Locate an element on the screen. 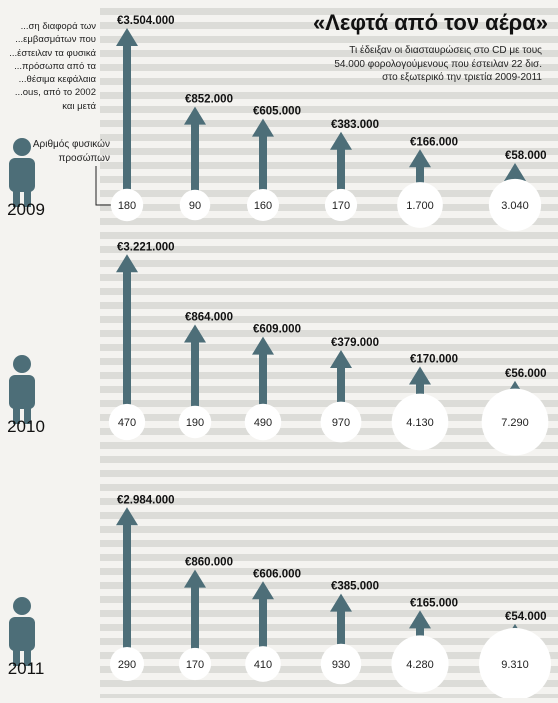 The width and height of the screenshot is (558, 703). persons-value: 90 is located at coordinates (195, 206).